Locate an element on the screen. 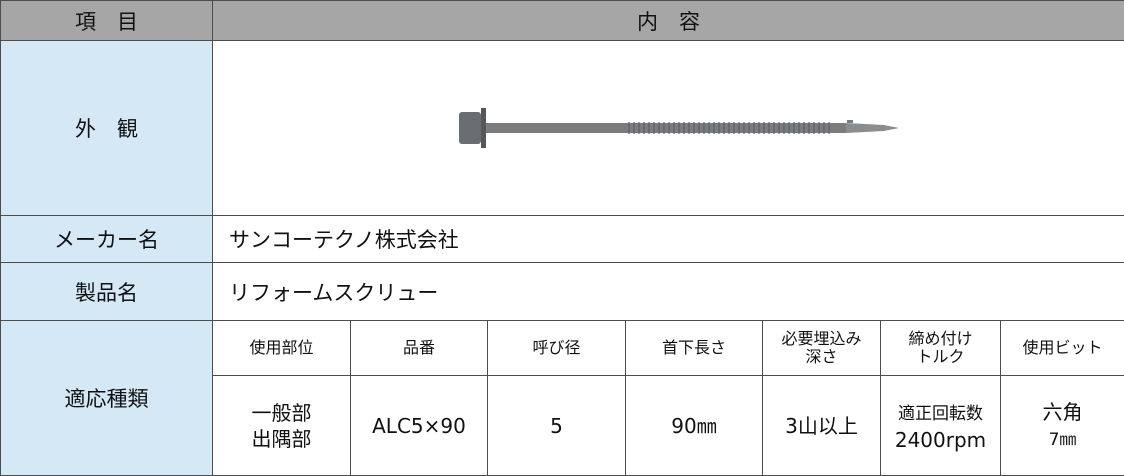 Image resolution: width=1124 pixels, height=476 pixels. cell-line: 深さ is located at coordinates (821, 356).